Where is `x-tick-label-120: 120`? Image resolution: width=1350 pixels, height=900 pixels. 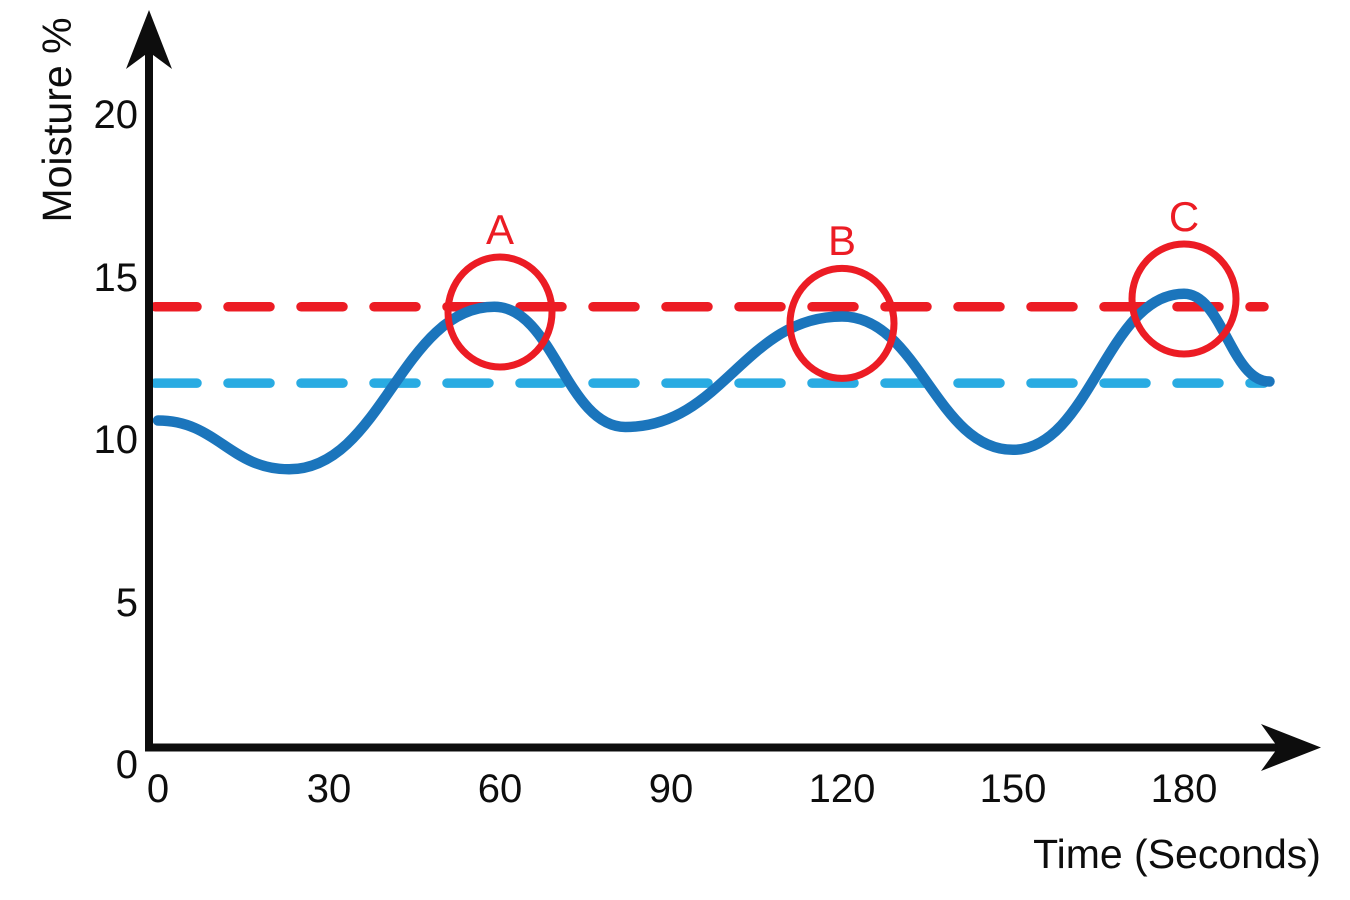
x-tick-label-120: 120 is located at coordinates (842, 789).